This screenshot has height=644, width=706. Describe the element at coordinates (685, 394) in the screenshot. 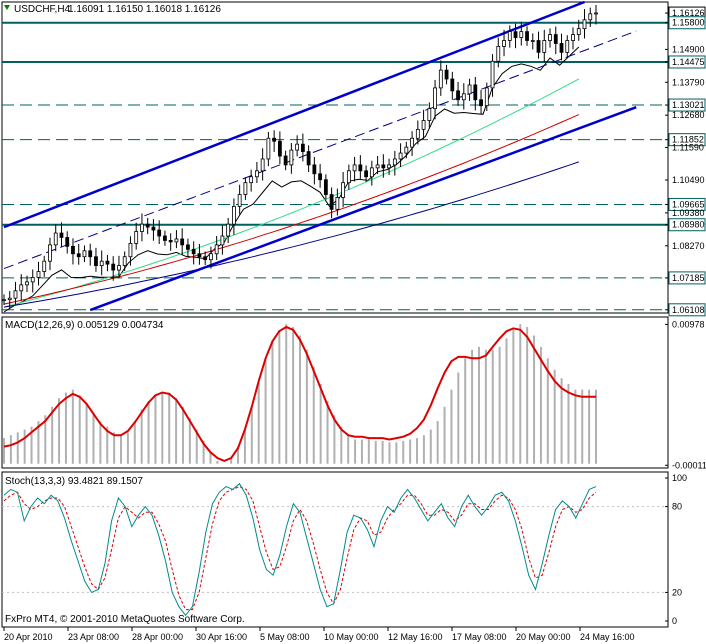

I see `macd-axis: 0.00978 -0.00011` at that location.